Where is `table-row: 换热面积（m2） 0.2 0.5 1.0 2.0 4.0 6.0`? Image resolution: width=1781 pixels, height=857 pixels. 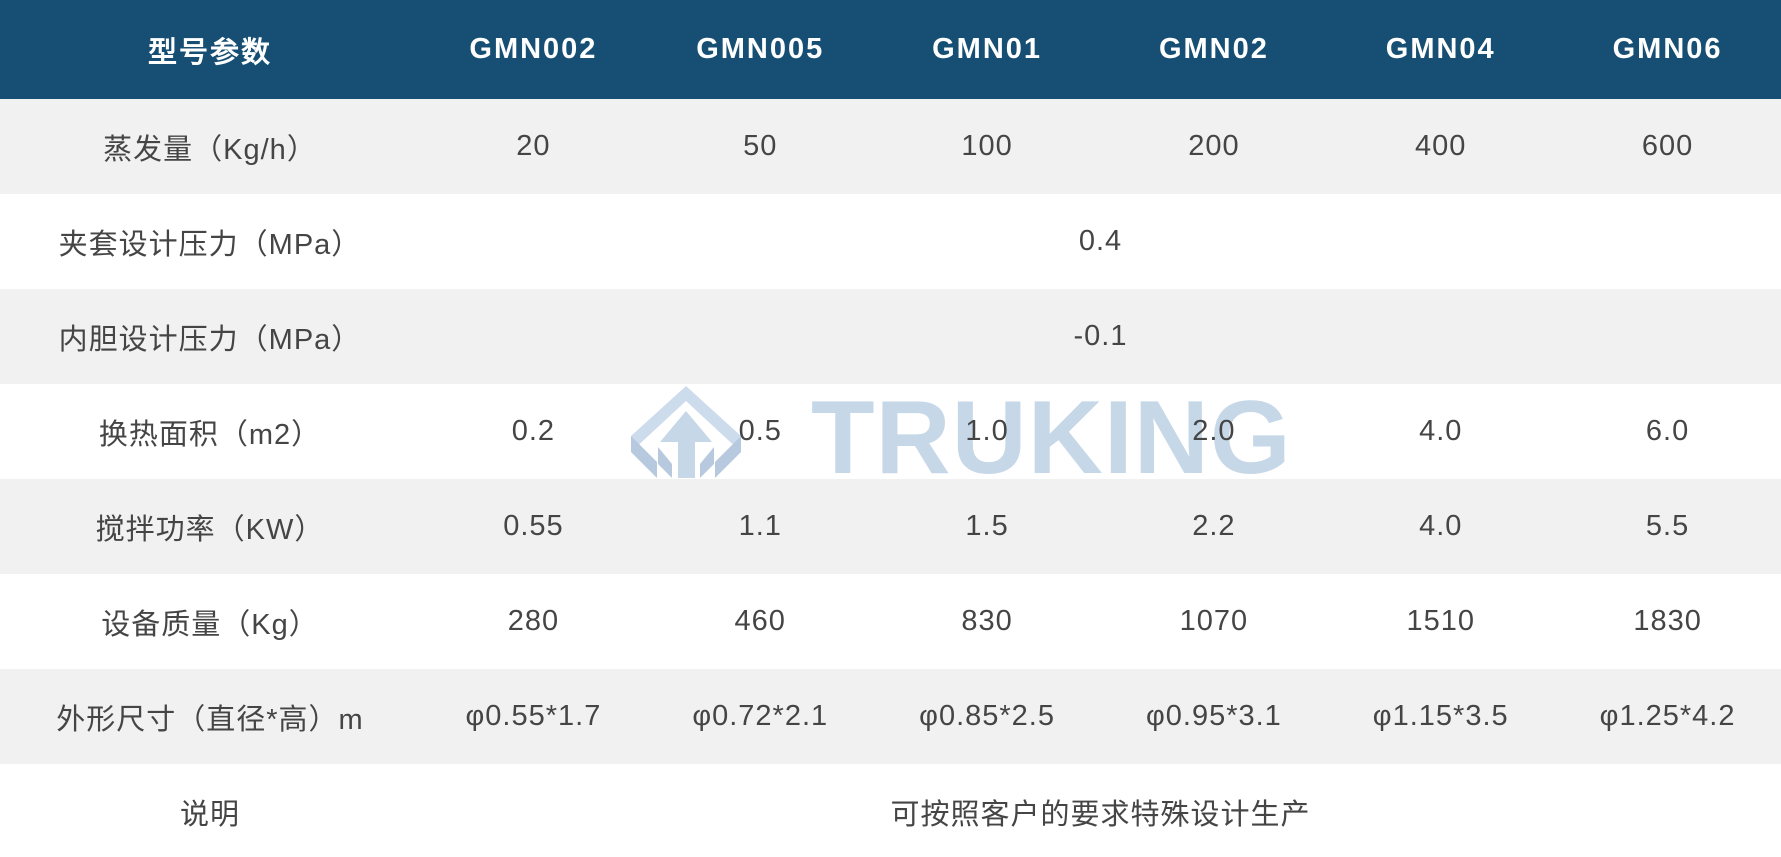
table-row: 换热面积（m2） 0.2 0.5 1.0 2.0 4.0 6.0 is located at coordinates (890, 431).